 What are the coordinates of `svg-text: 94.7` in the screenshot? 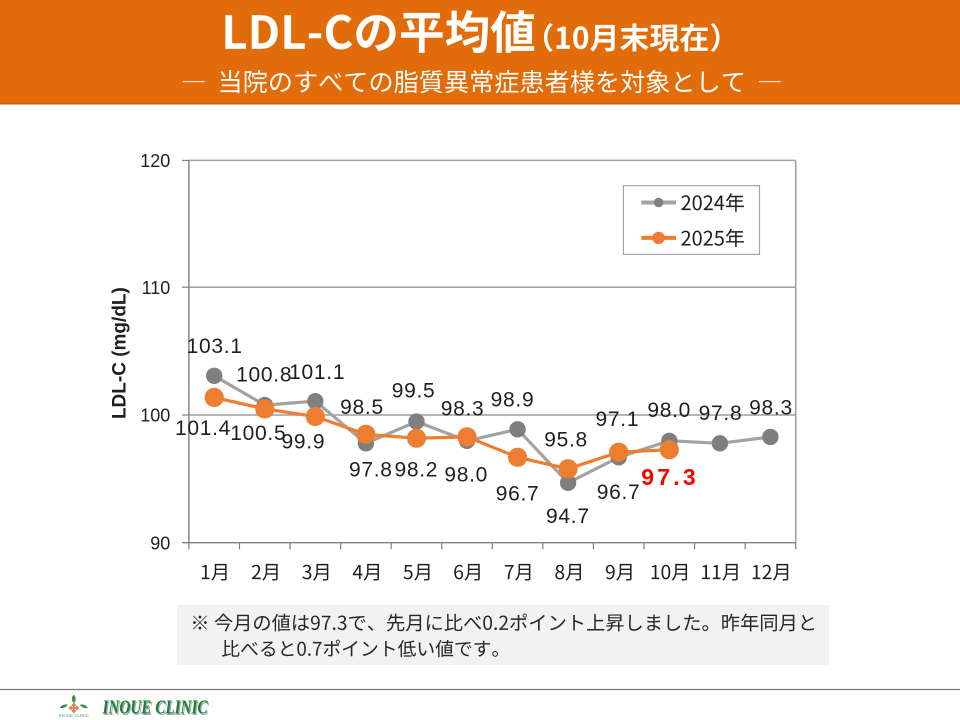 It's located at (568, 516).